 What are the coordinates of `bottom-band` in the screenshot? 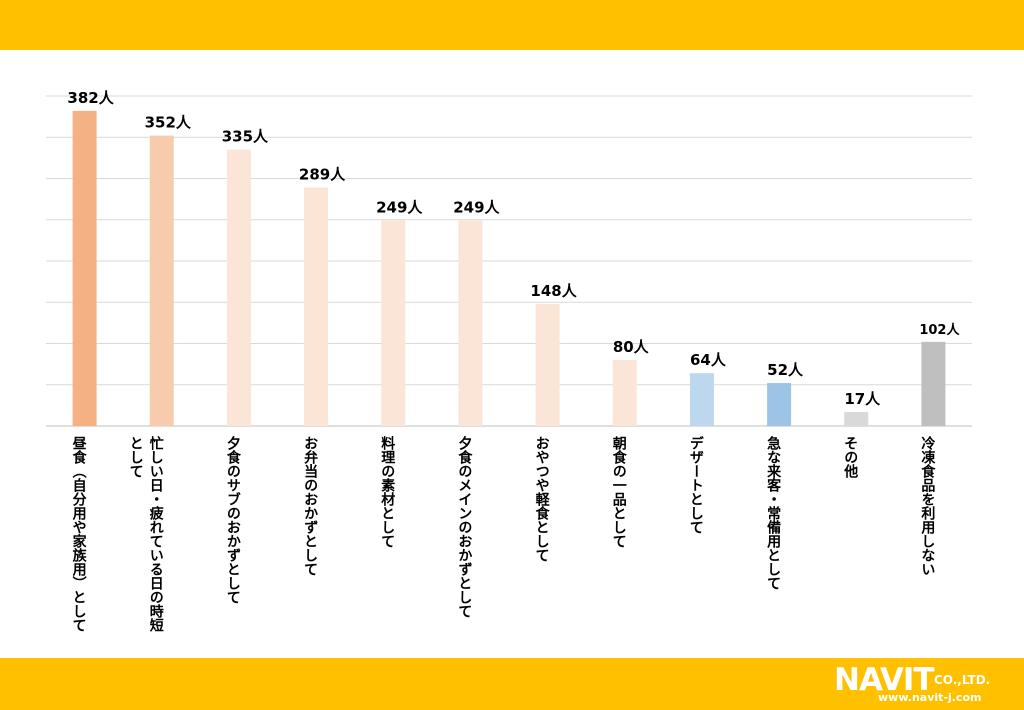 It's located at (512, 684).